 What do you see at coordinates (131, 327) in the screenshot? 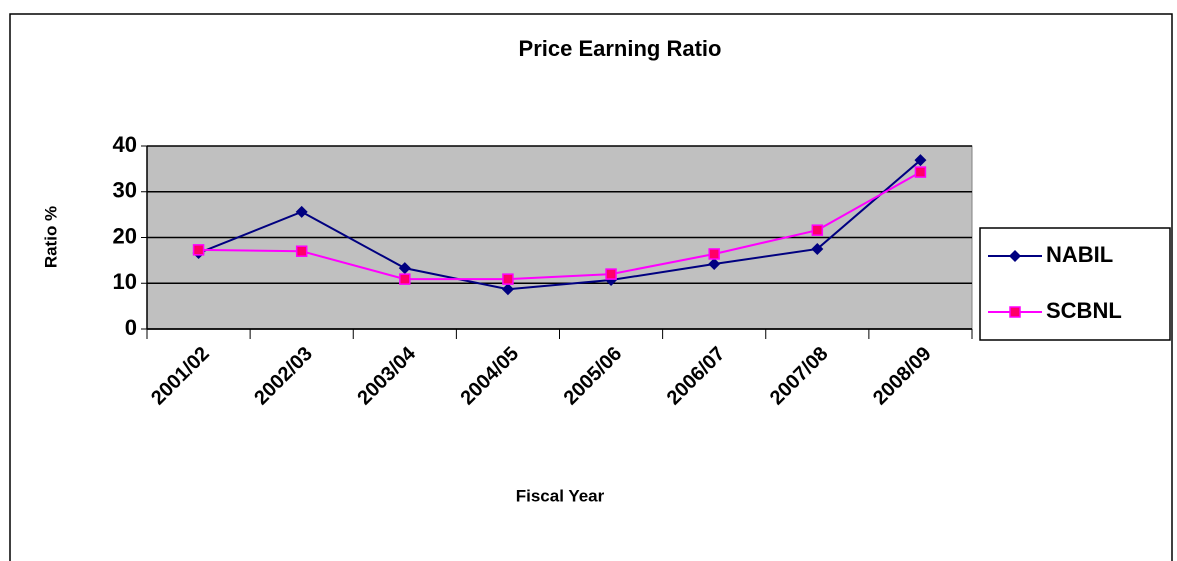
I see `y-tick-label: 0` at bounding box center [131, 327].